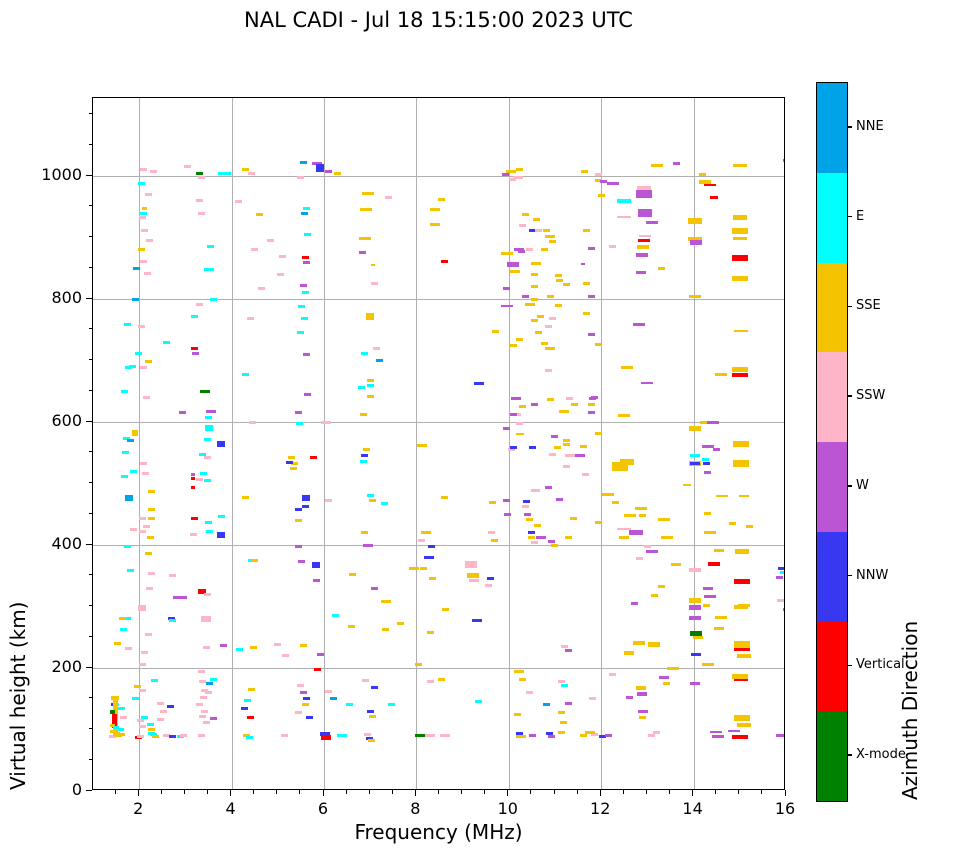 The width and height of the screenshot is (958, 857). Describe the element at coordinates (66, 421) in the screenshot. I see `y-tick-label: 600` at that location.